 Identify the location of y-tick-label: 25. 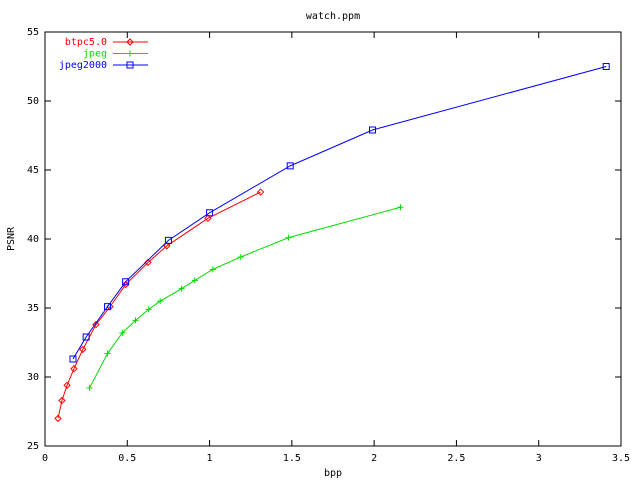
(33, 446).